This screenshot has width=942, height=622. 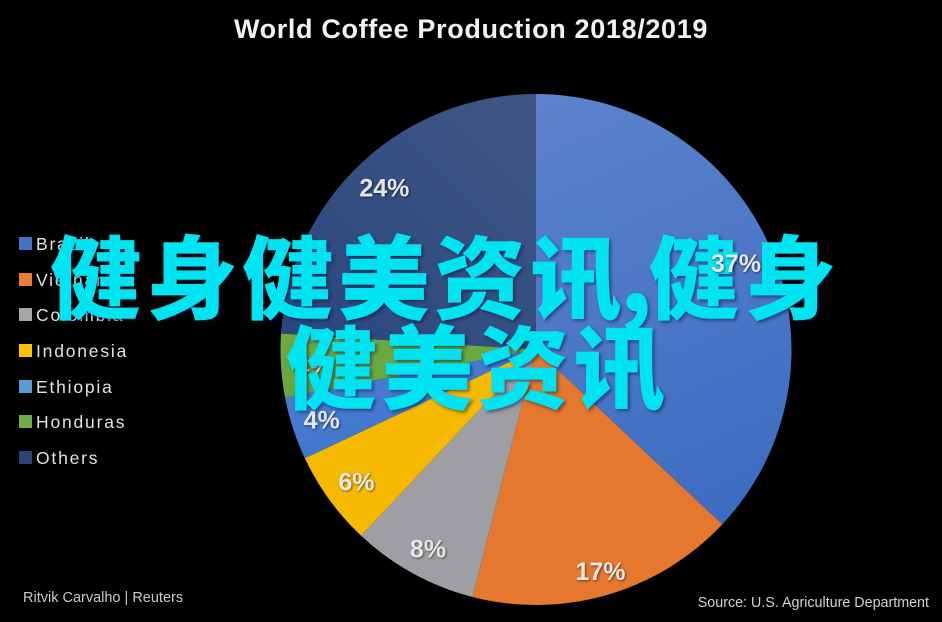 What do you see at coordinates (600, 572) in the screenshot?
I see `svg-text: 17%` at bounding box center [600, 572].